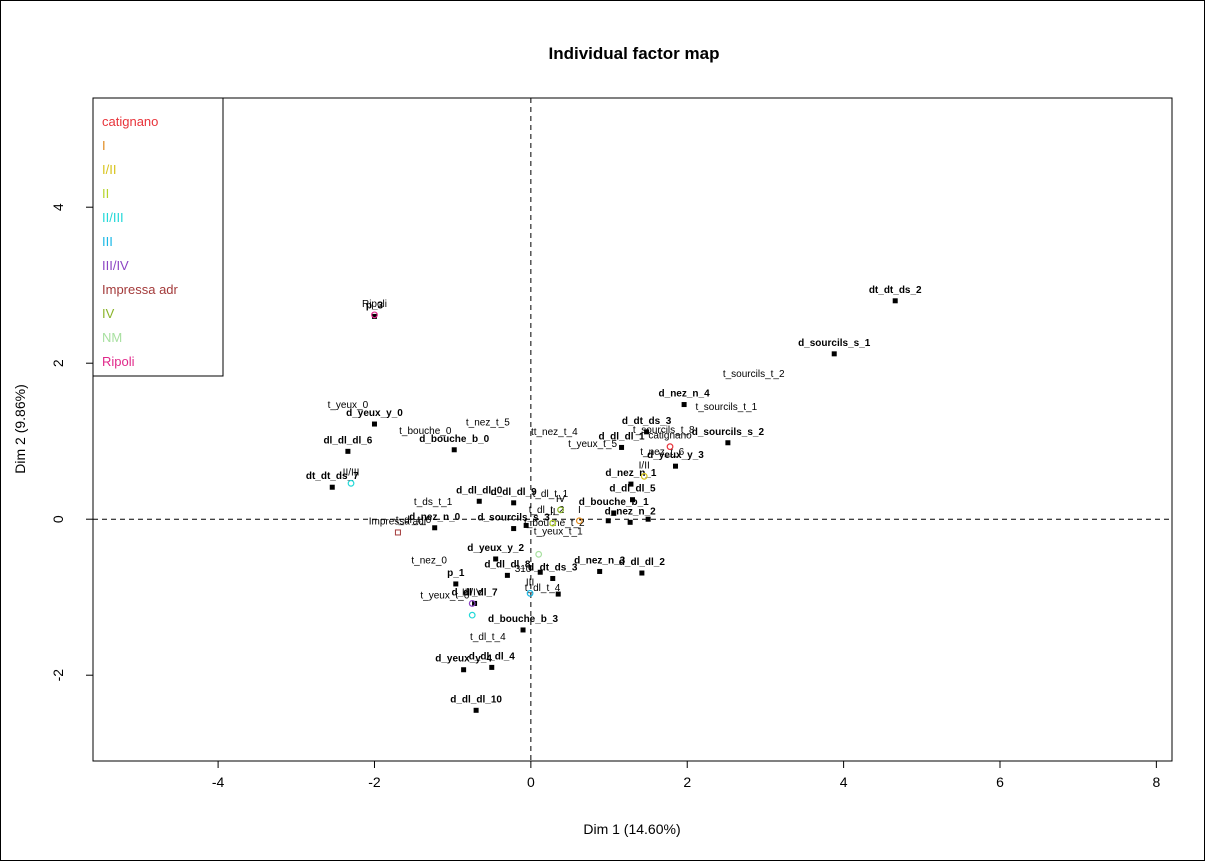 The height and width of the screenshot is (861, 1205). Describe the element at coordinates (631, 473) in the screenshot. I see `point-label: d_nez_n_1` at that location.